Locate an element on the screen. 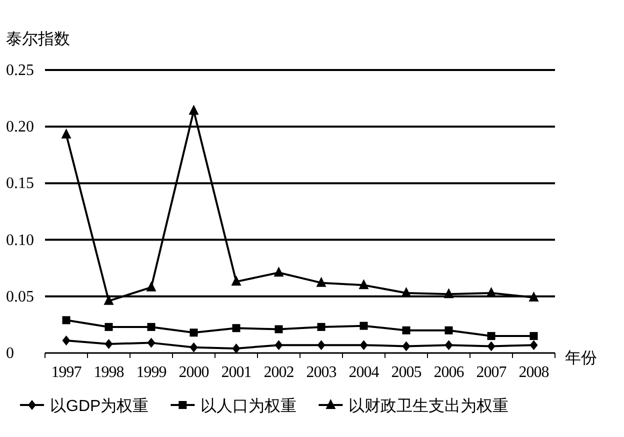 The image size is (624, 437). legend-label: 以人口为权重 is located at coordinates (248, 406).